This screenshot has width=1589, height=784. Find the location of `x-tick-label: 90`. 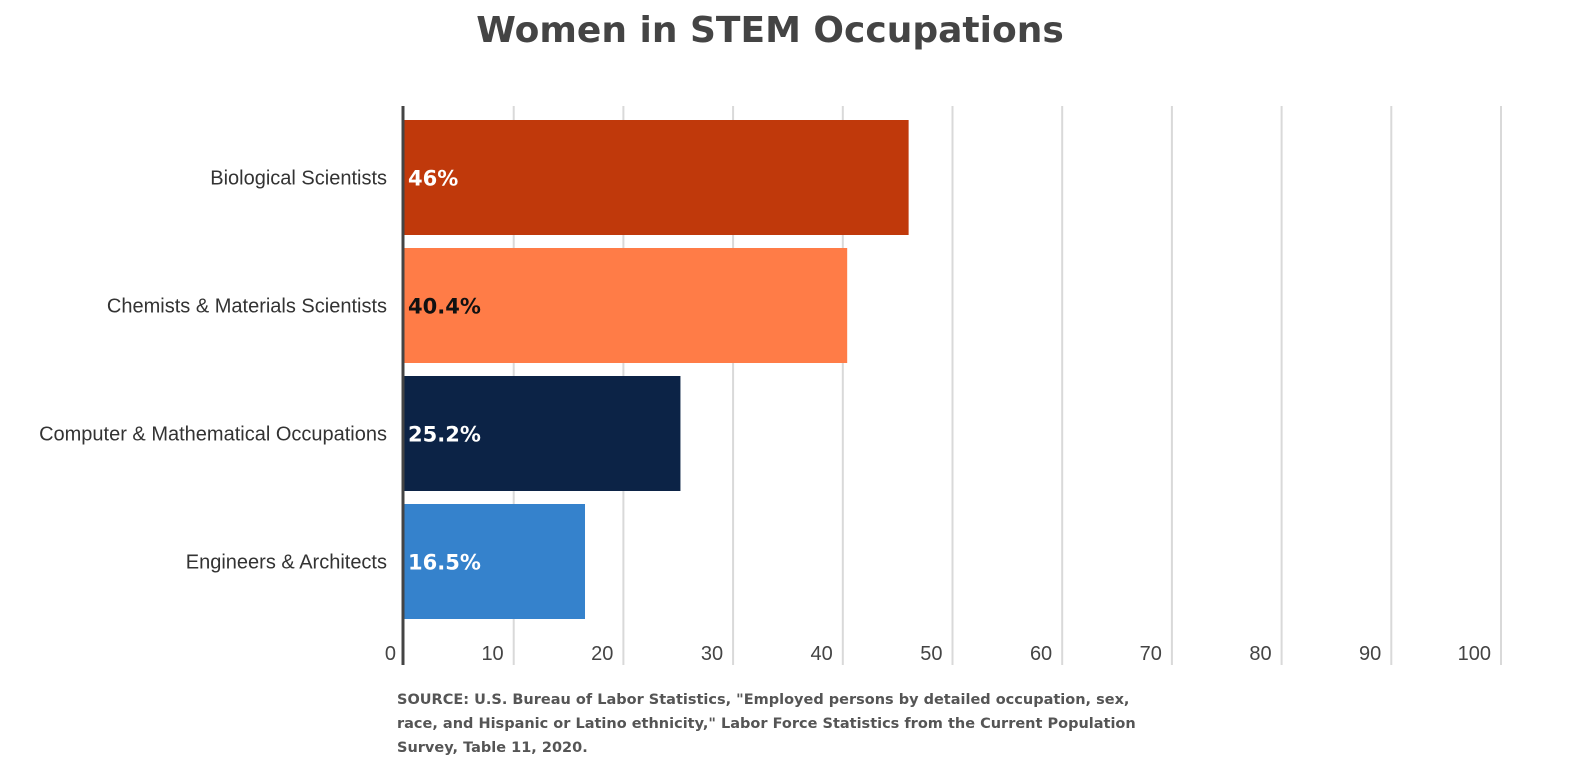

x-tick-label: 90 is located at coordinates (1370, 654).